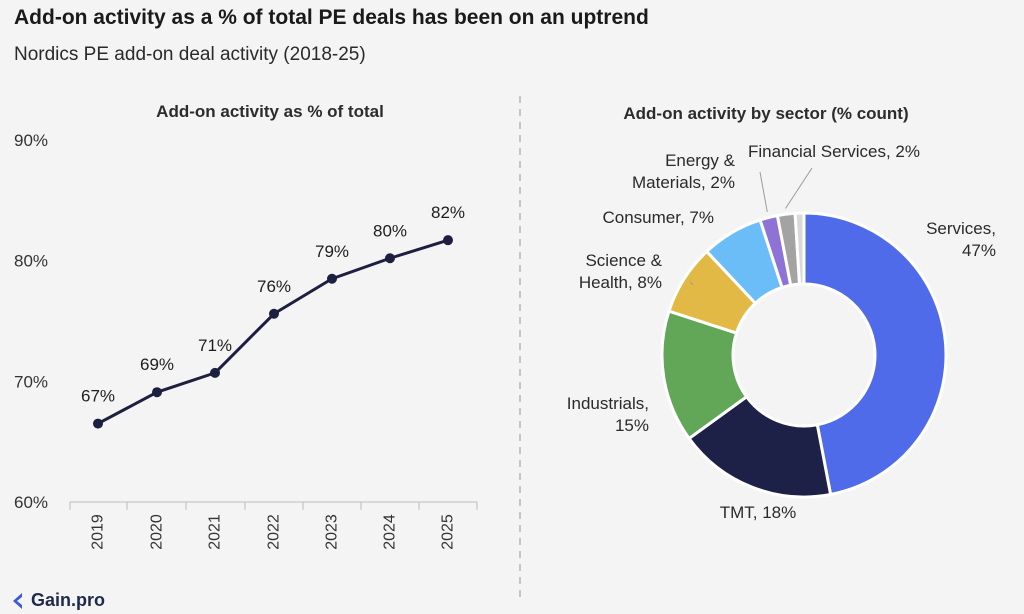 This screenshot has height=614, width=1024. I want to click on data-label: 69%, so click(157, 364).